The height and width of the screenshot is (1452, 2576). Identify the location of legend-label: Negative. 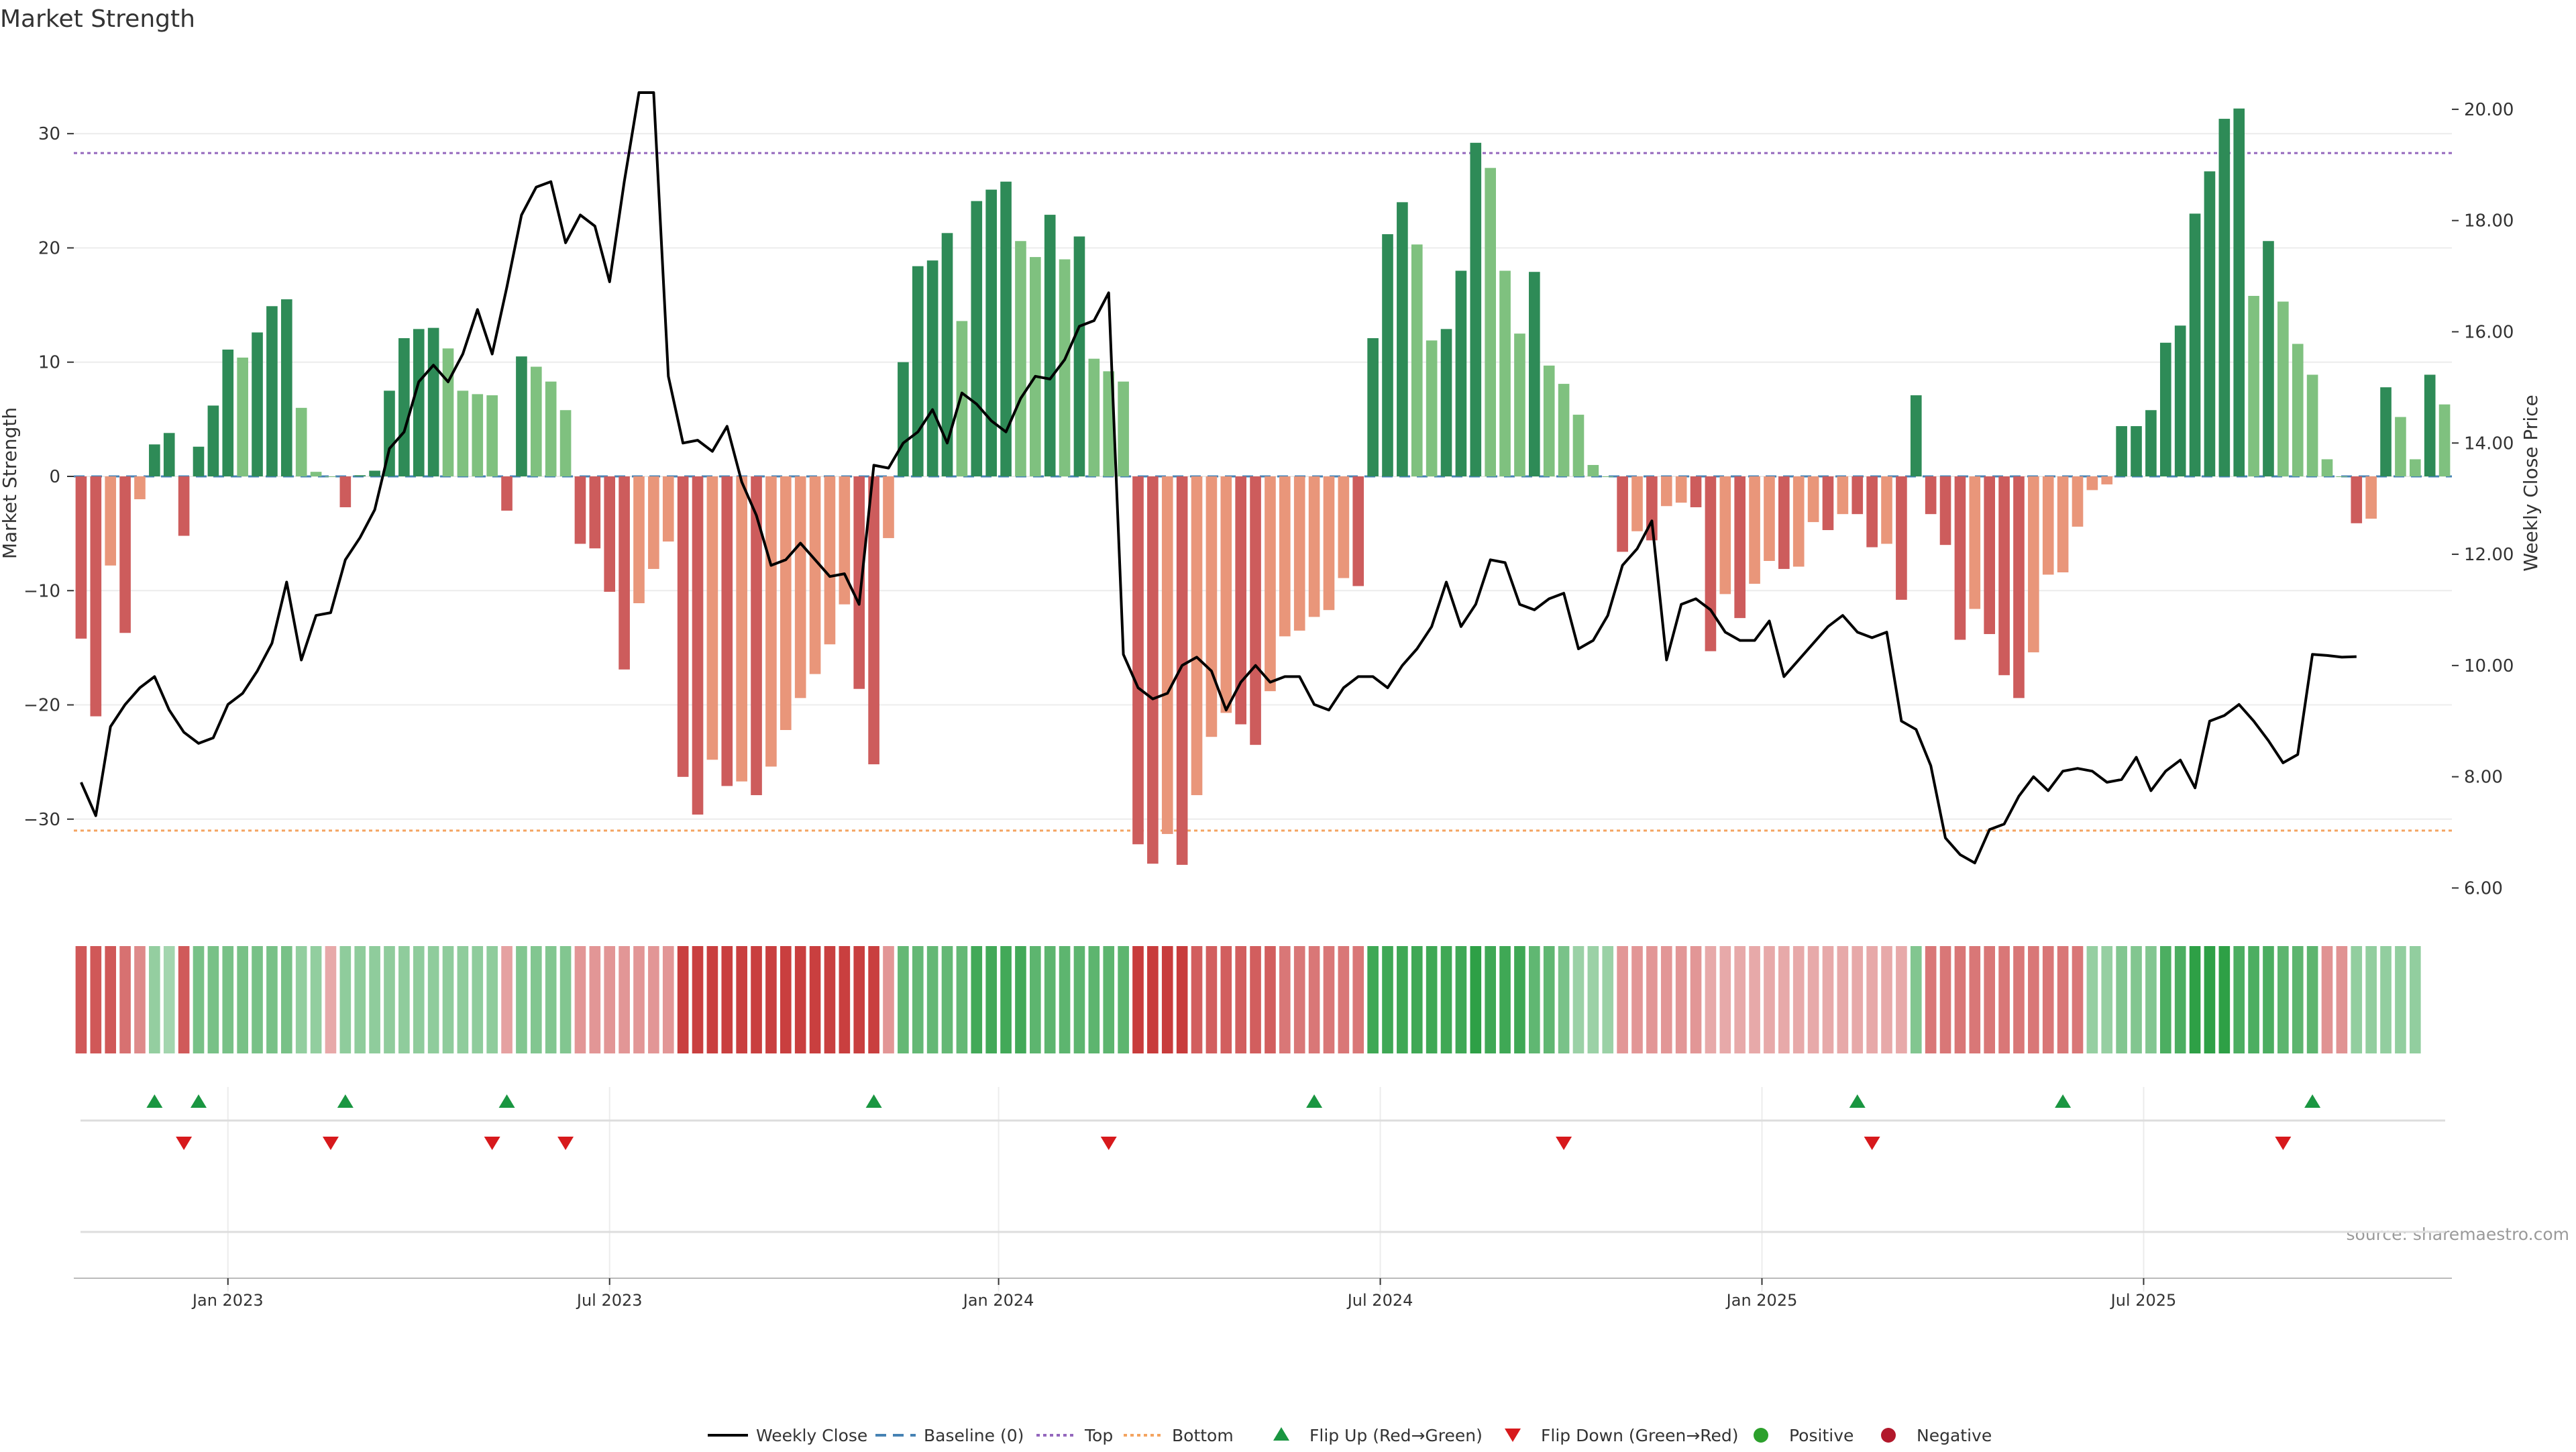
(1954, 1436).